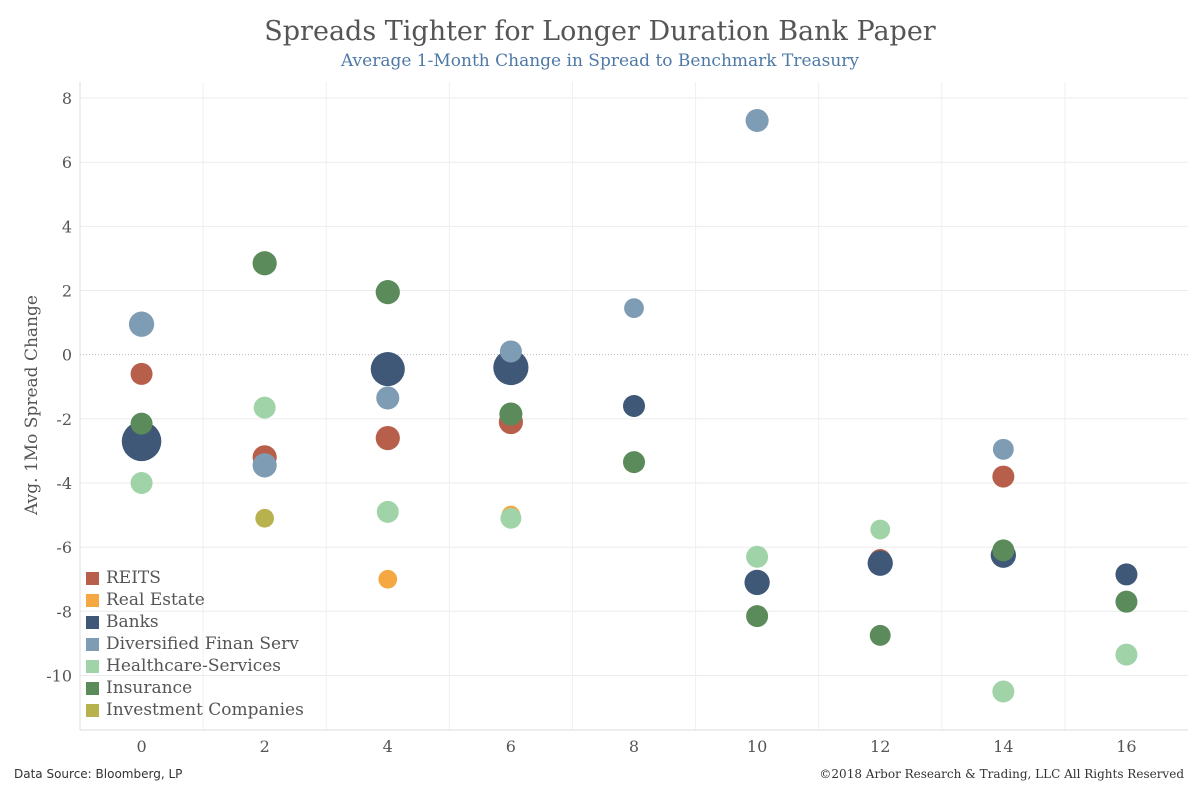 The height and width of the screenshot is (800, 1200). What do you see at coordinates (388, 579) in the screenshot?
I see `point-real-estate` at bounding box center [388, 579].